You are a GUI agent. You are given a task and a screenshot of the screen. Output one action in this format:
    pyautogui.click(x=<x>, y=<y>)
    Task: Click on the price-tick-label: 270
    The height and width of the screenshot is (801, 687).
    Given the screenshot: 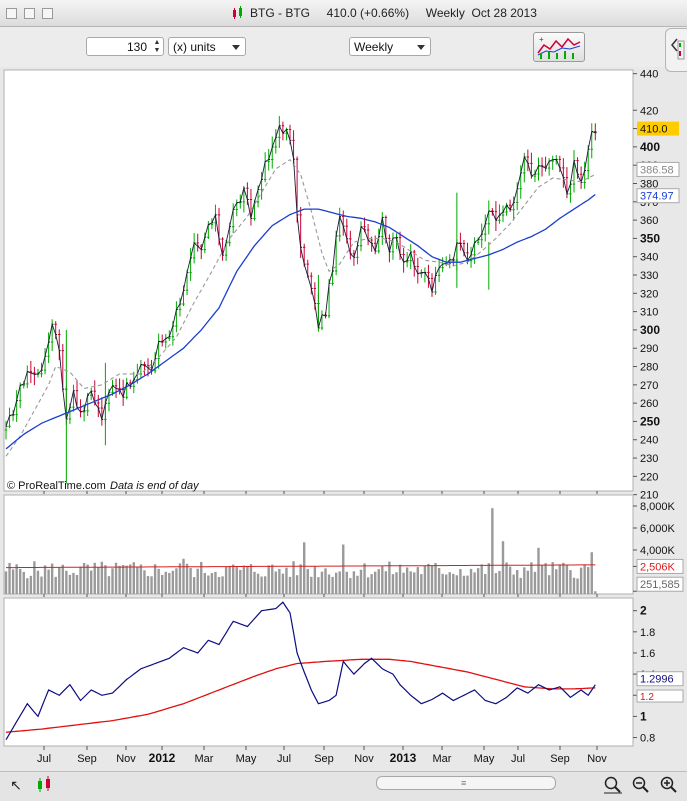 What is the action you would take?
    pyautogui.click(x=649, y=386)
    